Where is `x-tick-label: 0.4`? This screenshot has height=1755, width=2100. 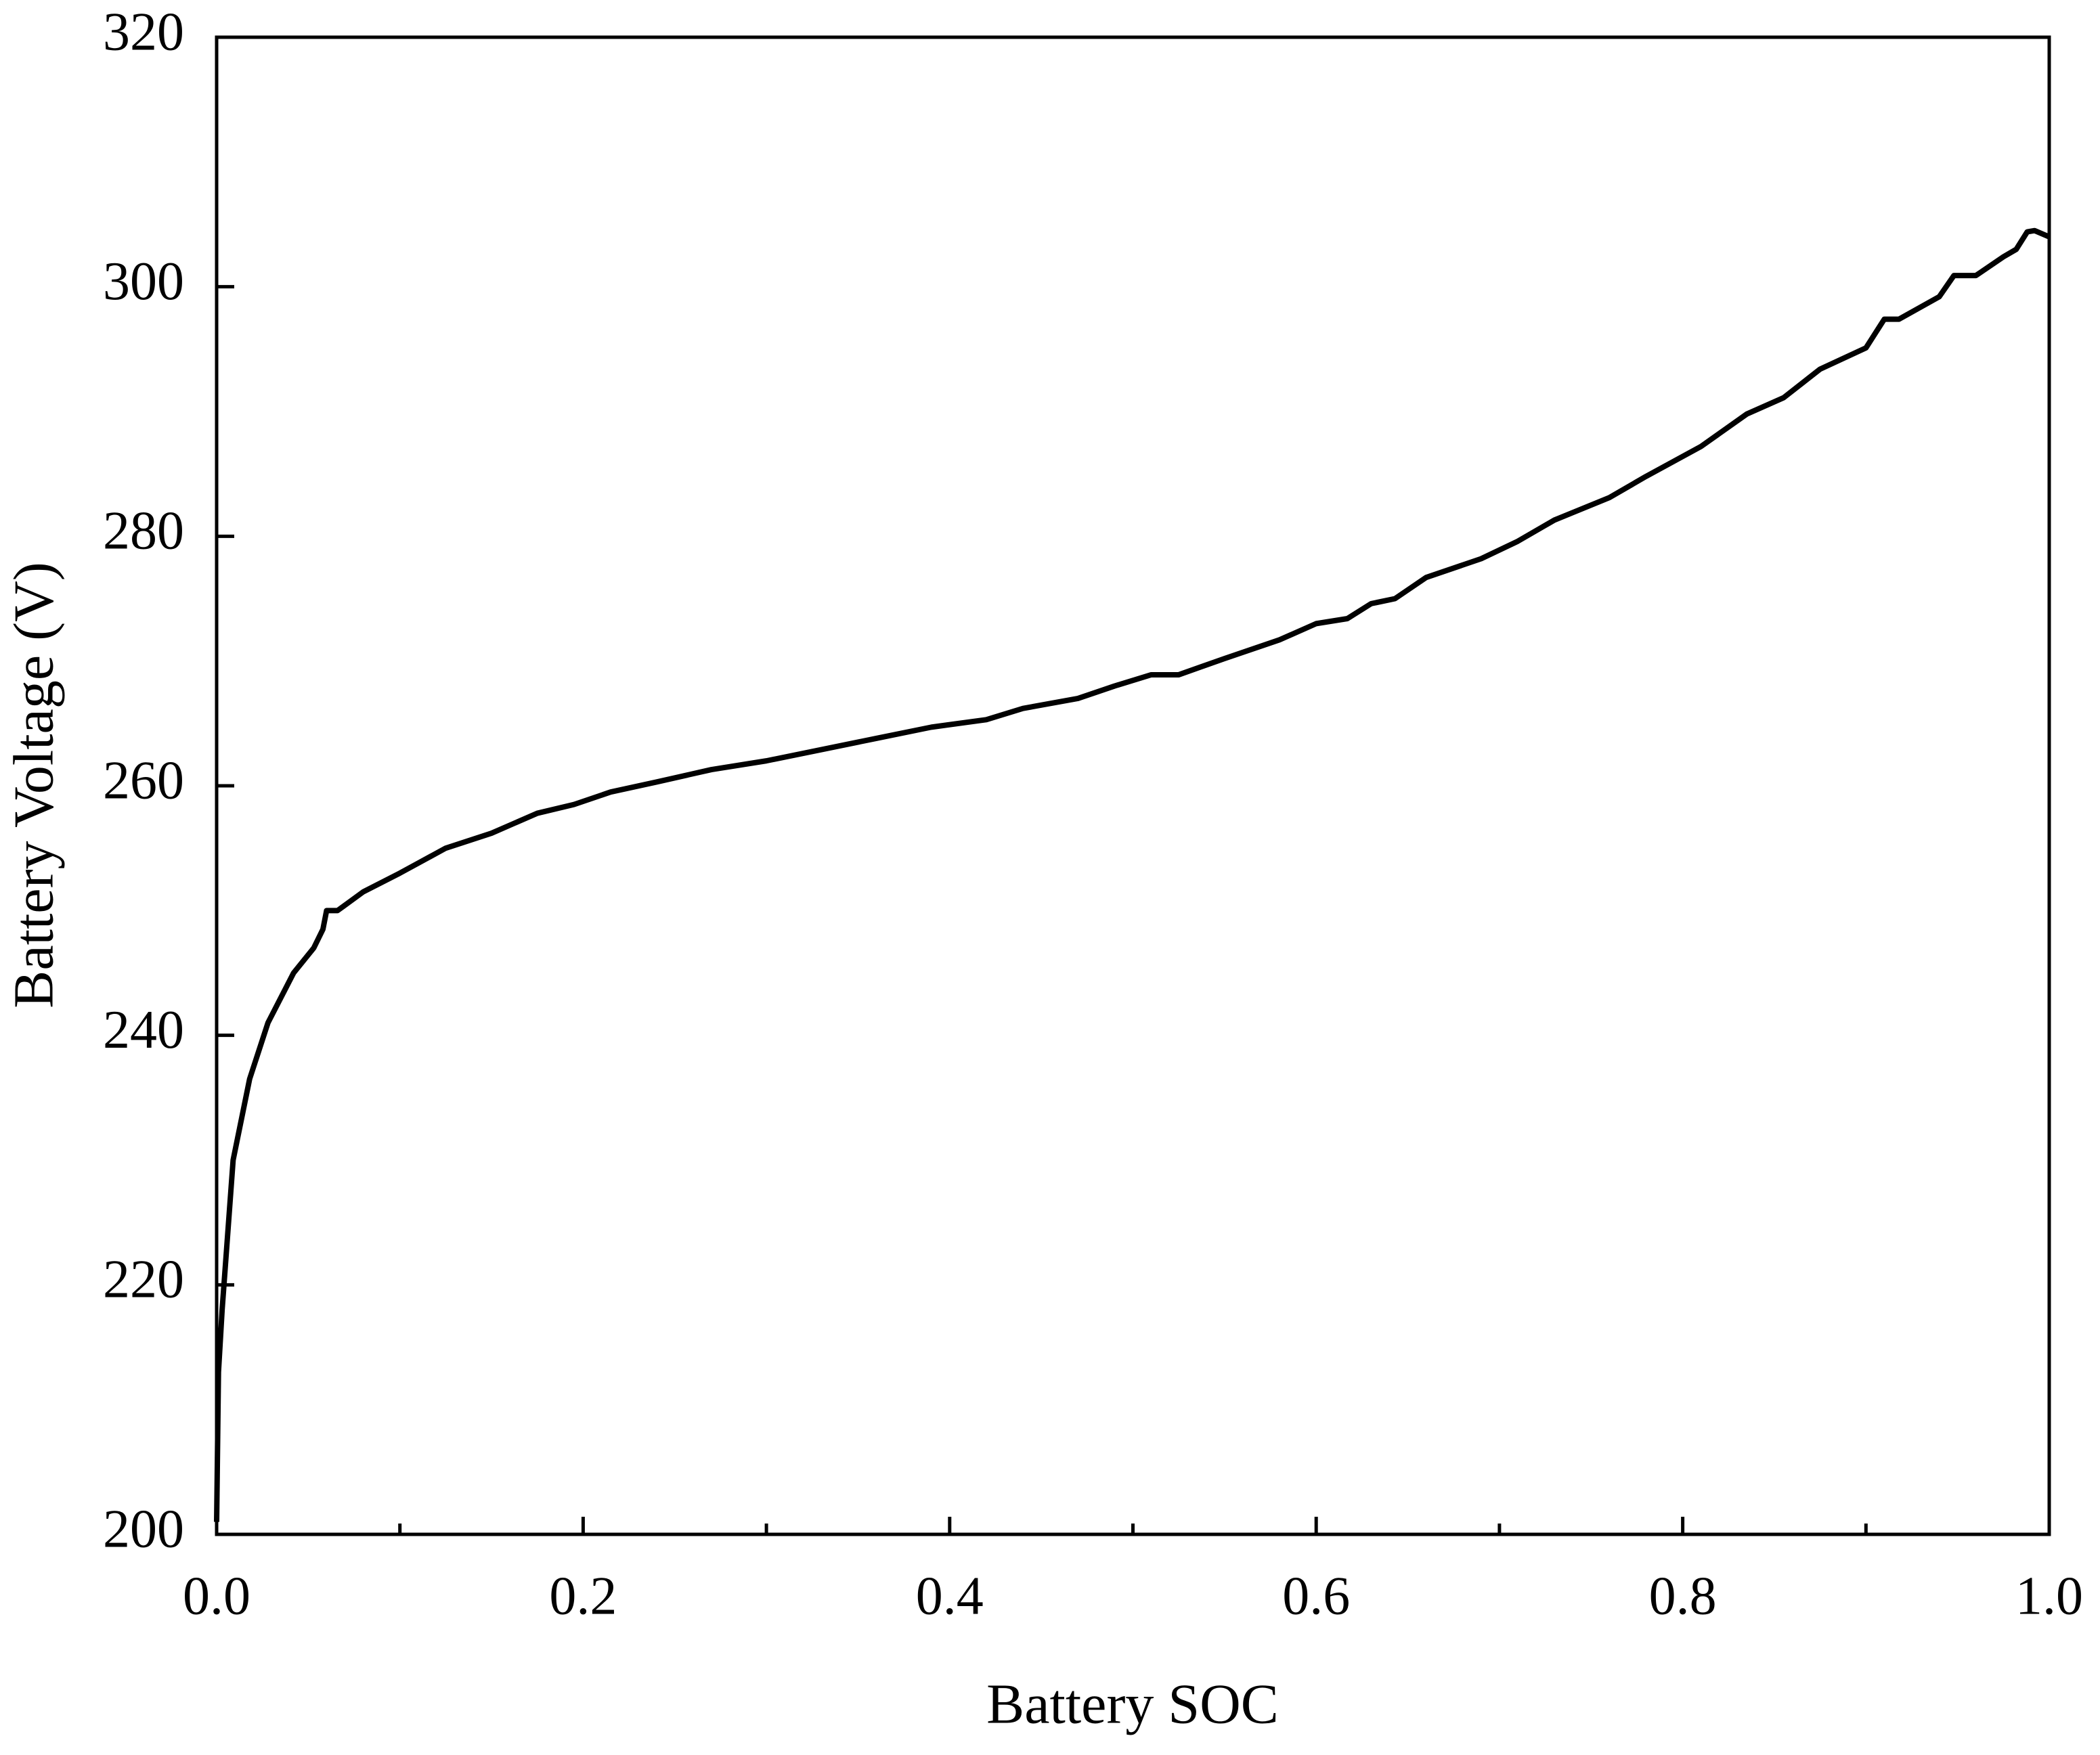 x-tick-label: 0.4 is located at coordinates (950, 1596).